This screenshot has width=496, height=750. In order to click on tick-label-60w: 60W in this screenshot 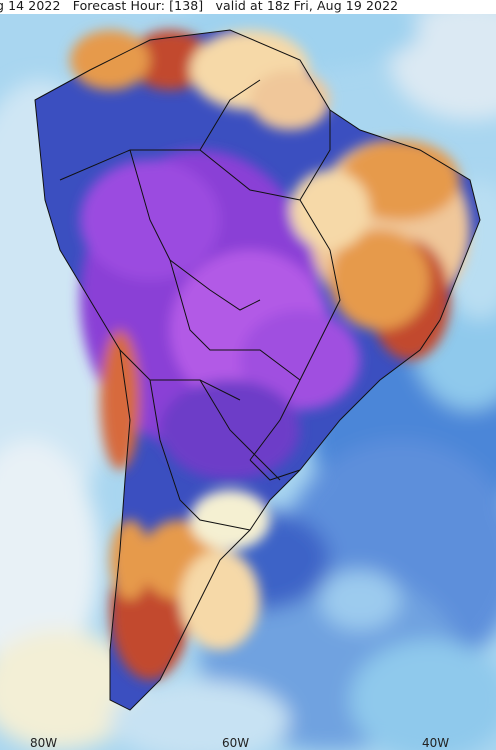, I will do `click(235, 743)`.